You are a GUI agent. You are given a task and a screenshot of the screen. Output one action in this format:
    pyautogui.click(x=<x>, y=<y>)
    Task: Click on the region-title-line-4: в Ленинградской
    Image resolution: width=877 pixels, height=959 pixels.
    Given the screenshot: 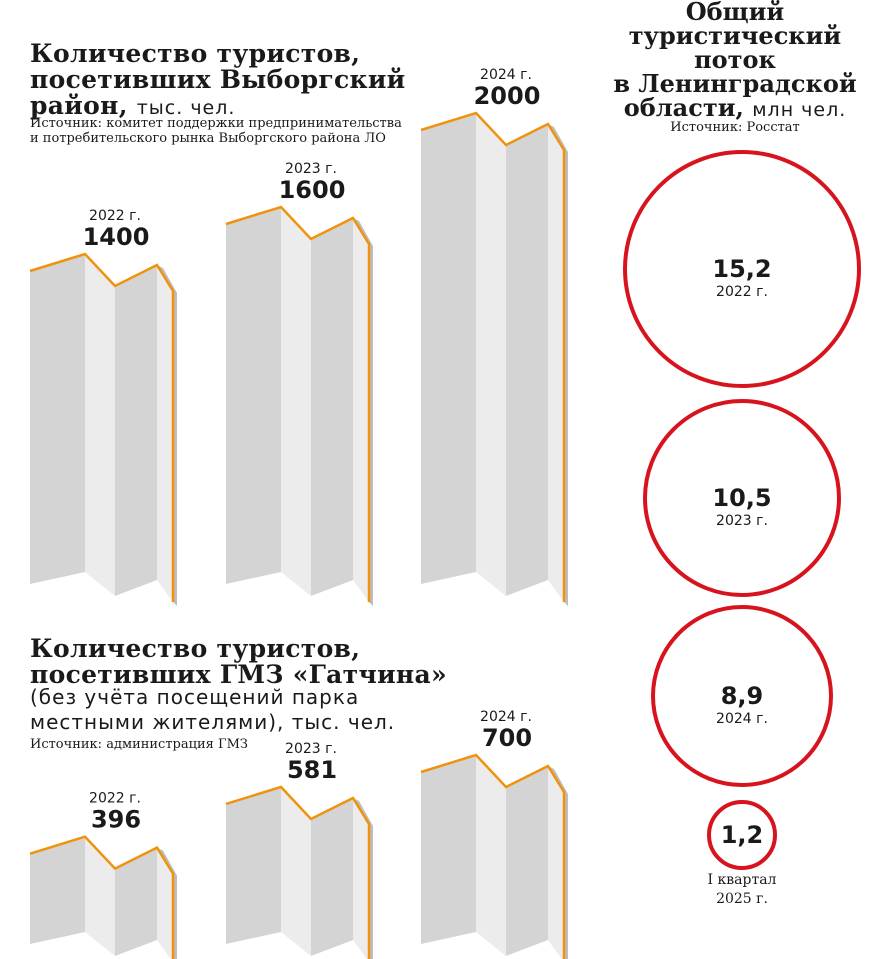 What is the action you would take?
    pyautogui.click(x=735, y=83)
    